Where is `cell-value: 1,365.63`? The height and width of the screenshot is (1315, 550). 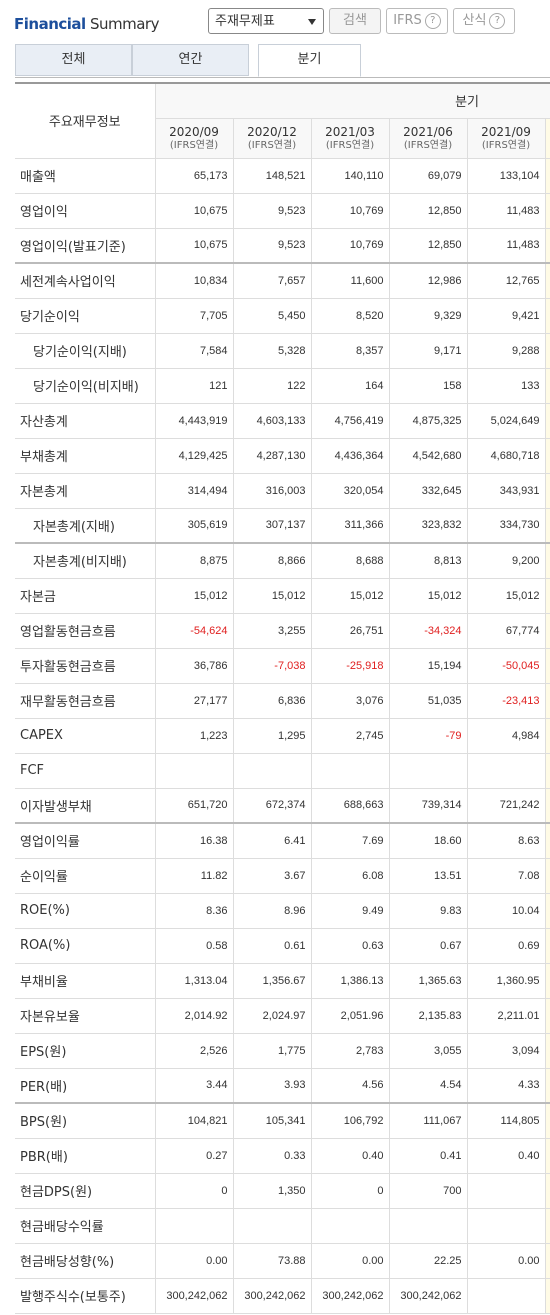
cell-value: 1,365.63 is located at coordinates (428, 980).